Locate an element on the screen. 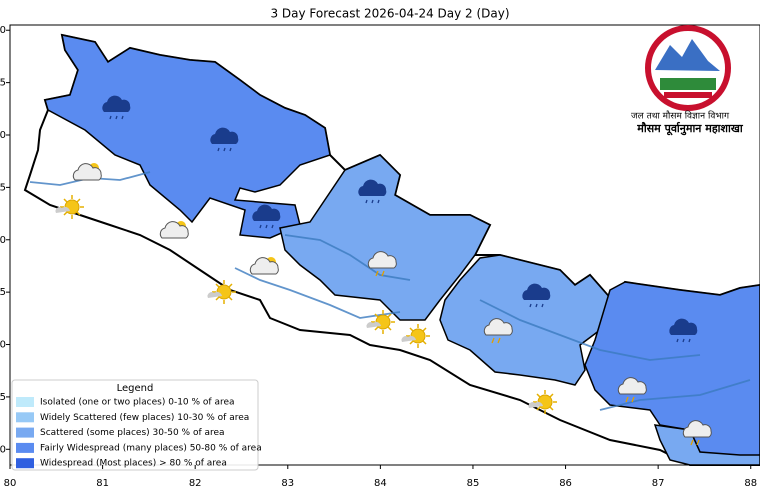 This screenshot has height=500, width=760. x-tick-label: 81 is located at coordinates (102, 483).